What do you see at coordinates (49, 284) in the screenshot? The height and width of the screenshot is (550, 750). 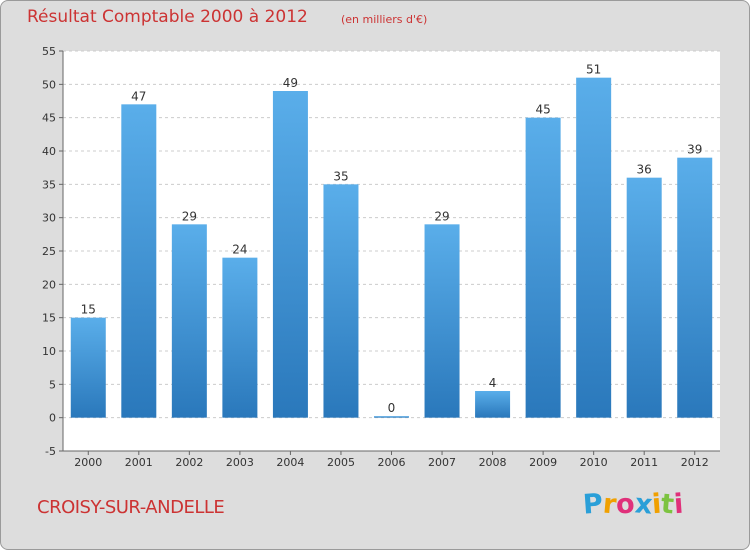 I see `y-tick-label: 20` at bounding box center [49, 284].